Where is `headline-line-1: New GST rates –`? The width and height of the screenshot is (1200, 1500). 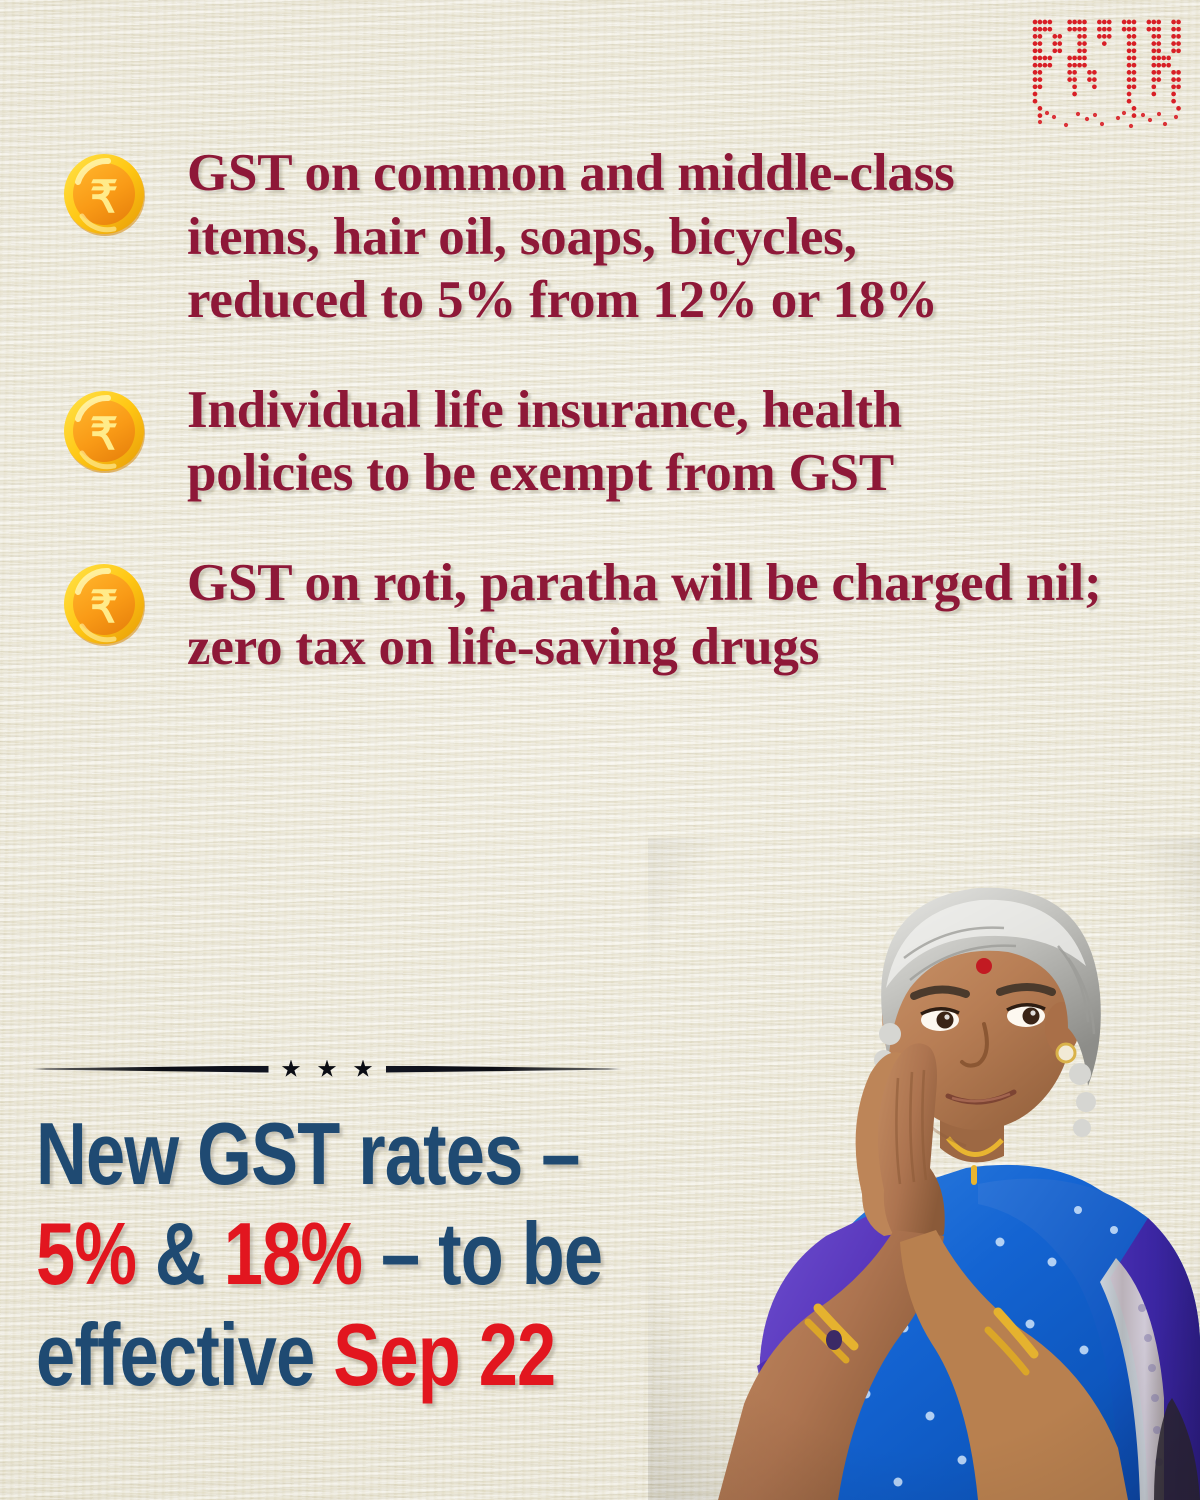 headline-line-1: New GST rates – is located at coordinates (308, 1154).